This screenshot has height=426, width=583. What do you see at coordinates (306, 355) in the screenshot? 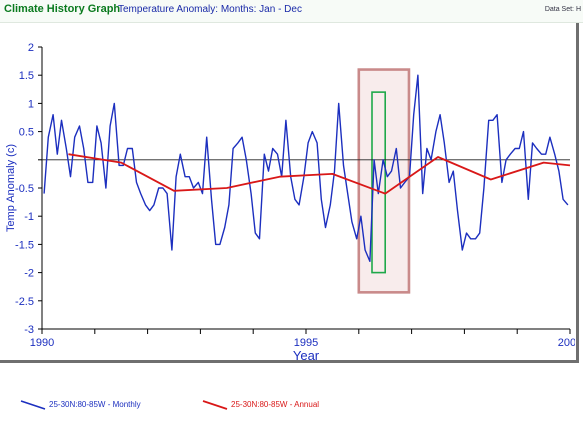
I see `x-axis-label: Year` at bounding box center [306, 355].